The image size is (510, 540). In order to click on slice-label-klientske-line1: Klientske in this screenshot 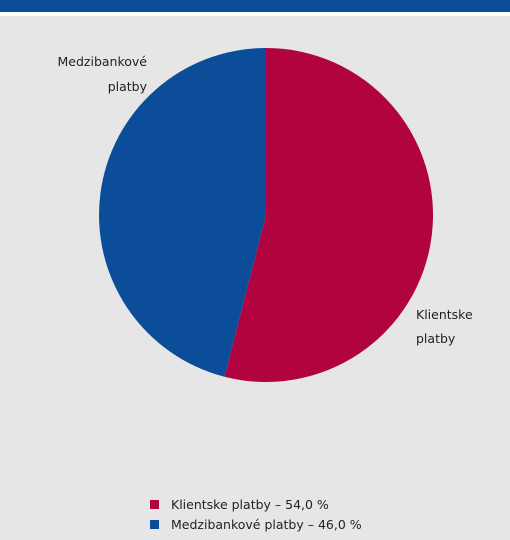, I will do `click(444, 314)`.